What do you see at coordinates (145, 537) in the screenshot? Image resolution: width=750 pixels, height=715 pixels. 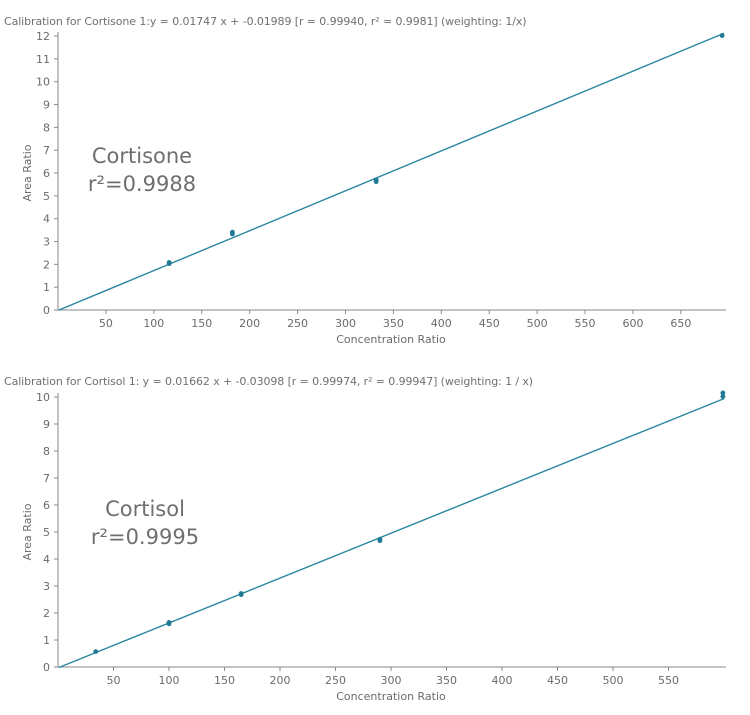 I see `r-squared-label: r²=0.9995` at bounding box center [145, 537].